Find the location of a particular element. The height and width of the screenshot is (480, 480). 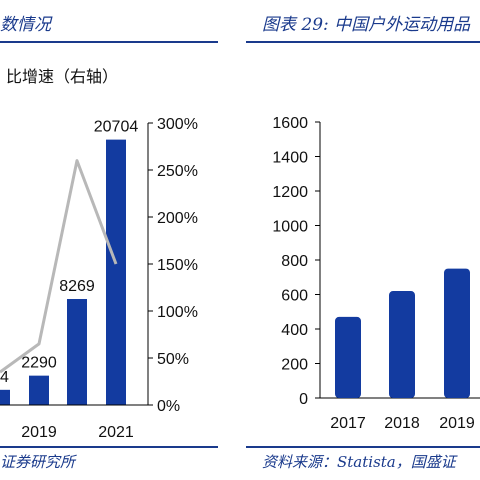

left-y2-tick-label: 50% is located at coordinates (173, 359).